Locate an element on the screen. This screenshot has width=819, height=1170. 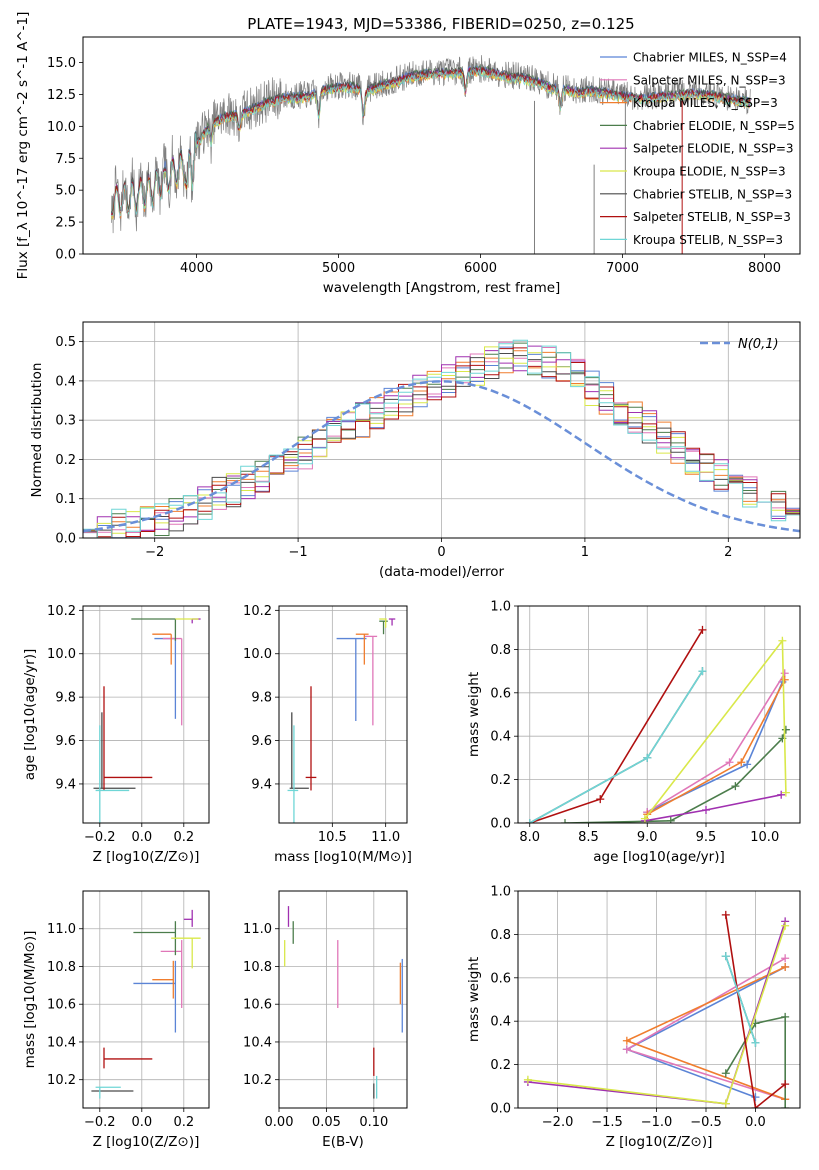
tick-label-x: 9.0 is located at coordinates (647, 837).